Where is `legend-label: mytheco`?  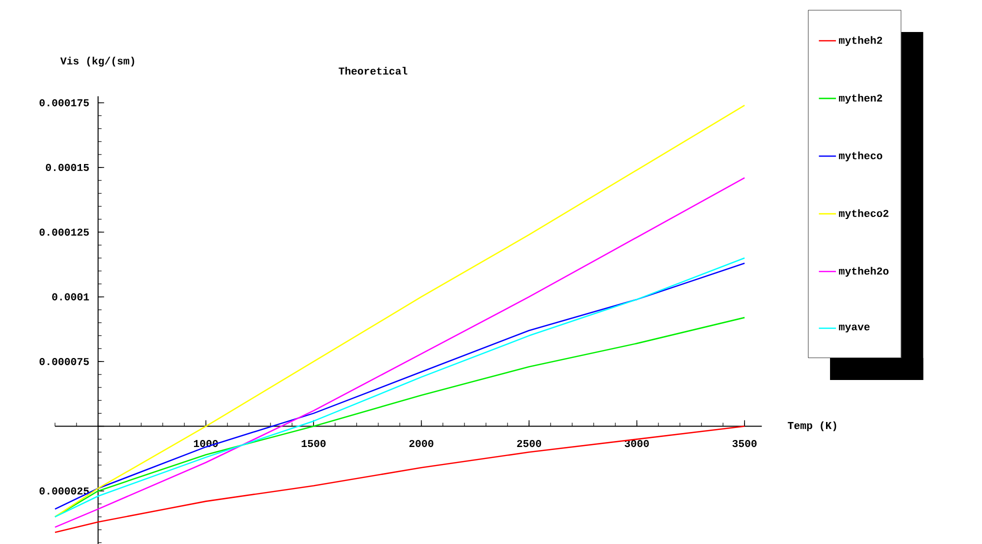
legend-label: mytheco is located at coordinates (860, 157).